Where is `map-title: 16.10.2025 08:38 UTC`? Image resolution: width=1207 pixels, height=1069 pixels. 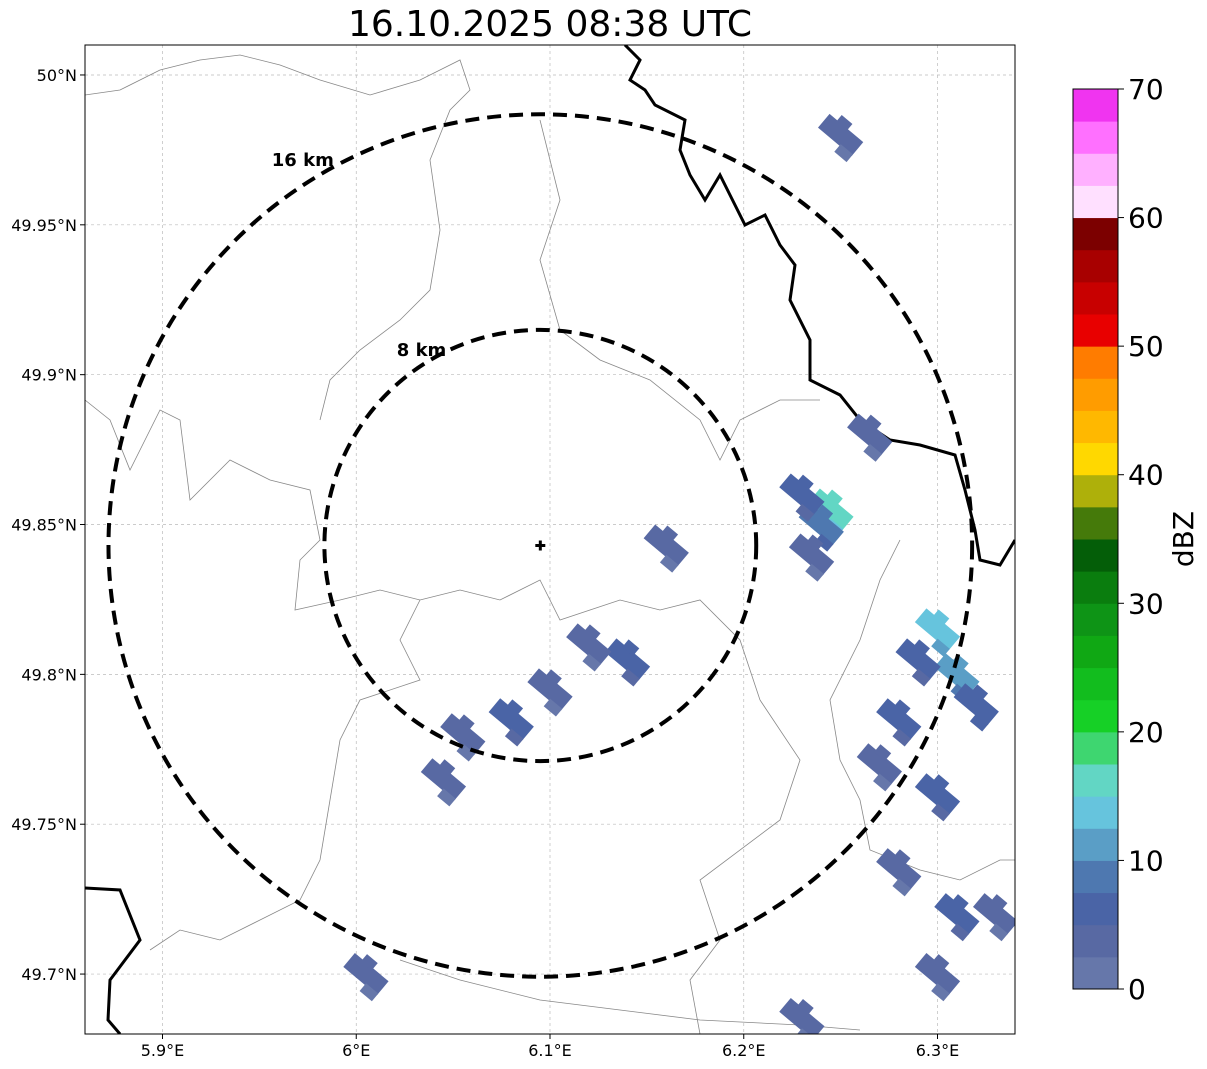
map-title: 16.10.2025 08:38 UTC is located at coordinates (550, 24).